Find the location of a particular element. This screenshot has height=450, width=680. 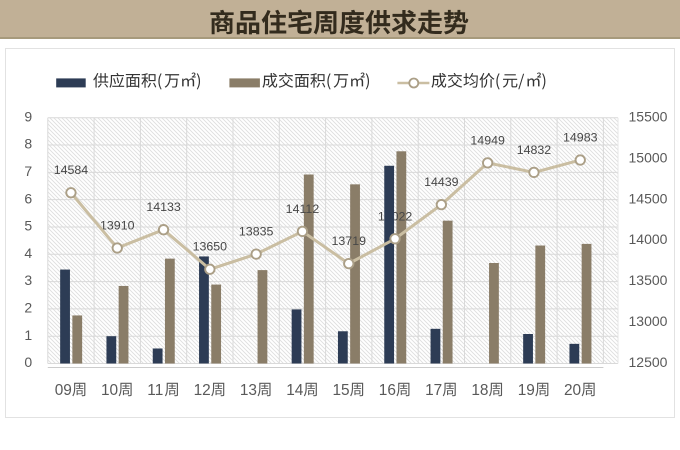

svg-text: 14983 is located at coordinates (580, 138).